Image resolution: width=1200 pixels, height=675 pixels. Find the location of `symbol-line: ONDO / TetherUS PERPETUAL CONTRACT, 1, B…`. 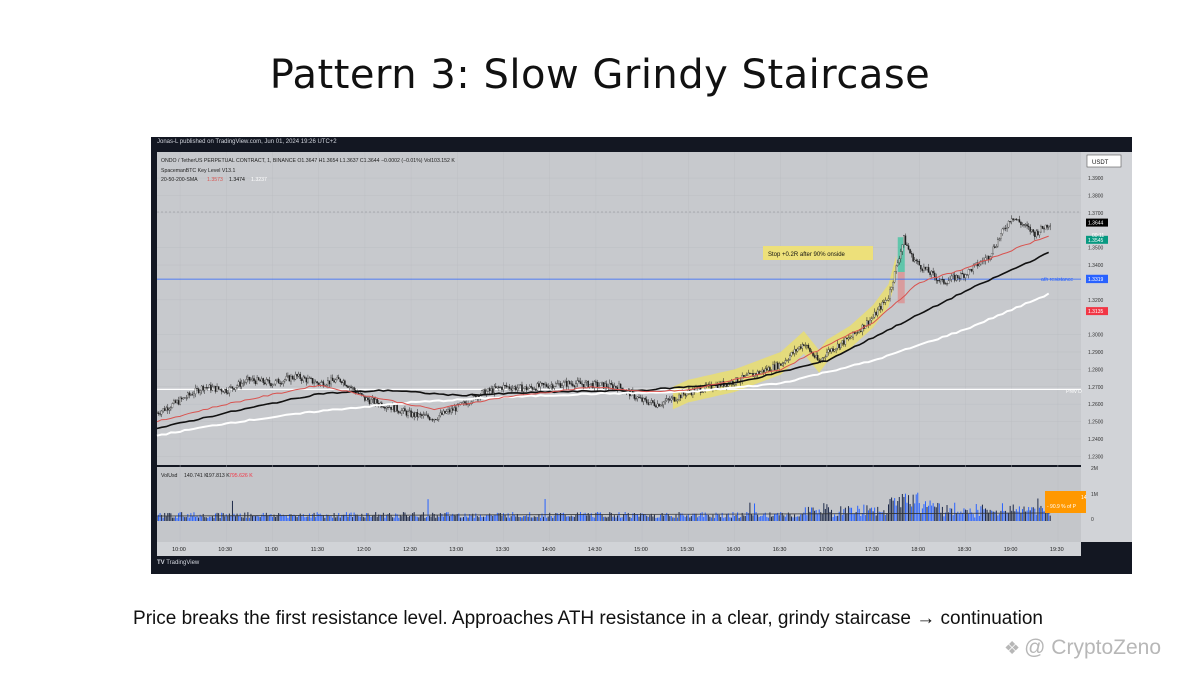

symbol-line: ONDO / TetherUS PERPETUAL CONTRACT, 1, B… is located at coordinates (308, 161).